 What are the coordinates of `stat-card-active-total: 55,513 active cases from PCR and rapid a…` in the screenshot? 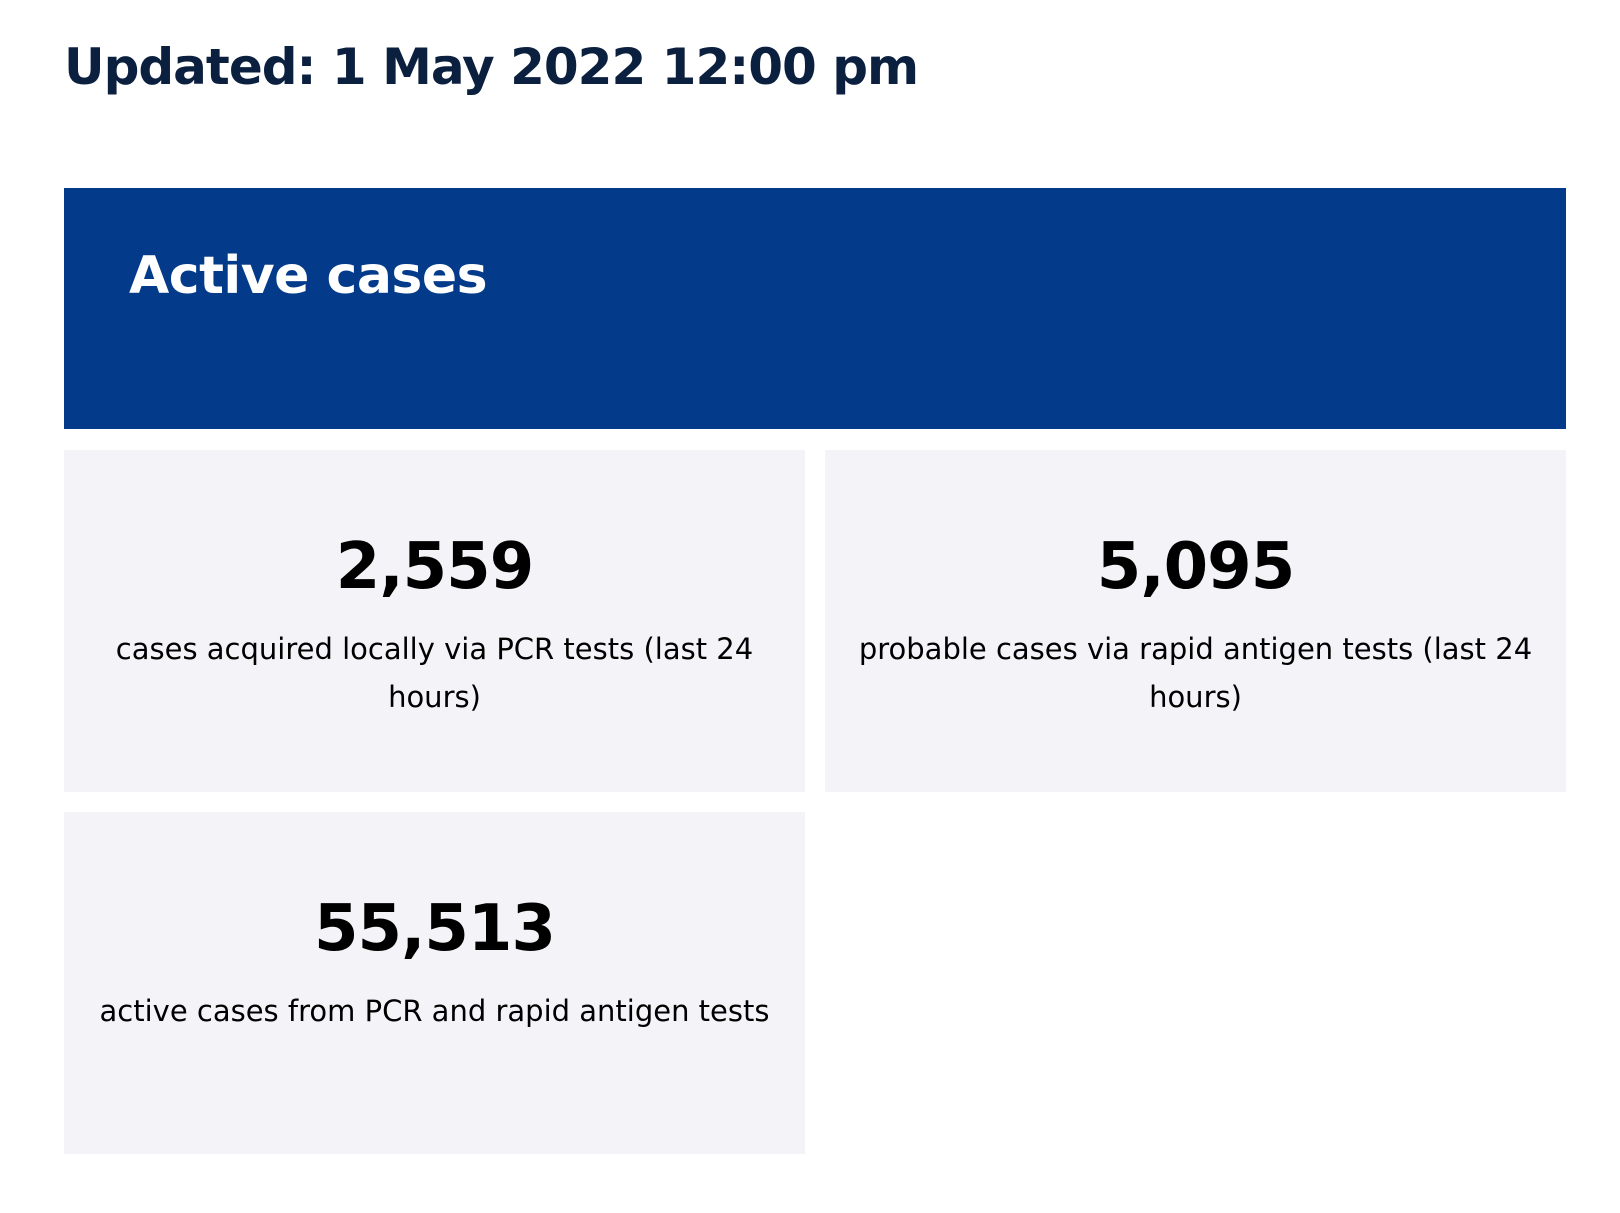 It's located at (434, 983).